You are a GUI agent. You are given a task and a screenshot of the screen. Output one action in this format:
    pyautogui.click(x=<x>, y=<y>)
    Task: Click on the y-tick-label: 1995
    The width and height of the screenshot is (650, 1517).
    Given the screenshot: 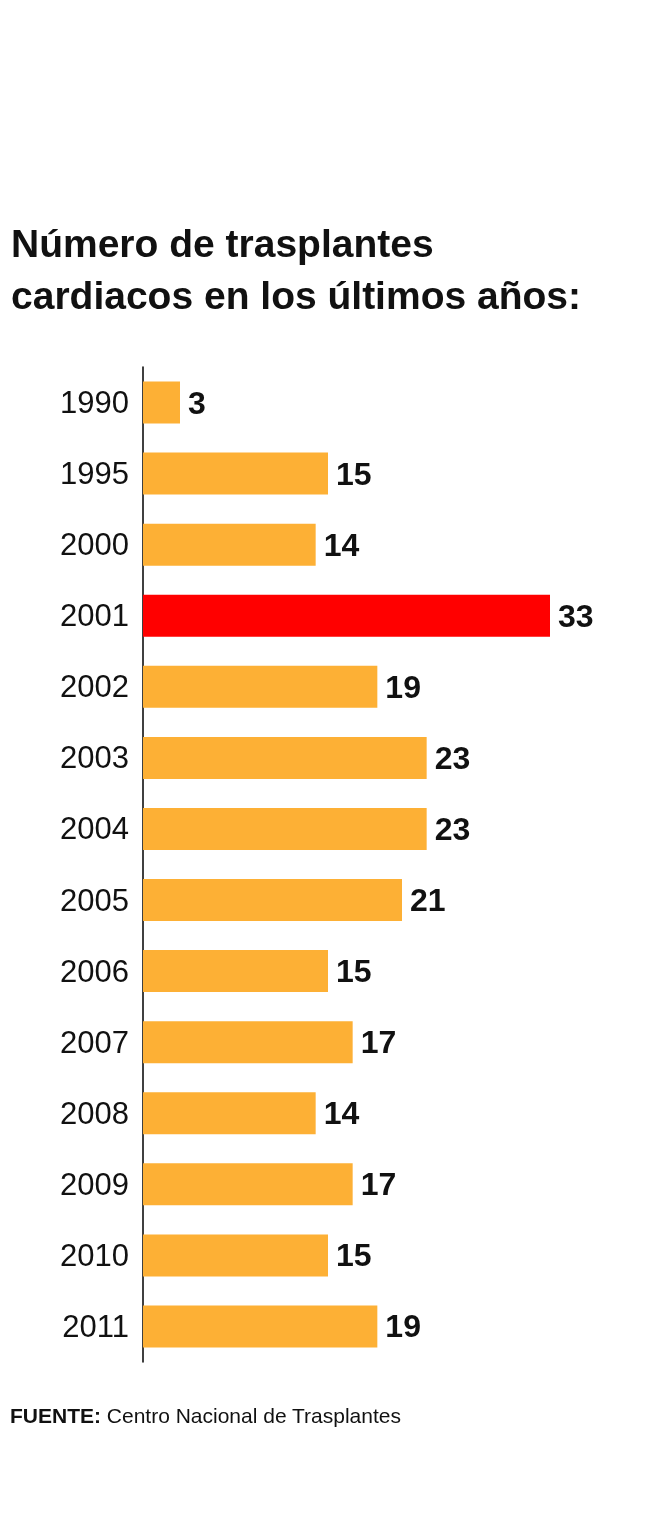 What is the action you would take?
    pyautogui.click(x=94, y=474)
    